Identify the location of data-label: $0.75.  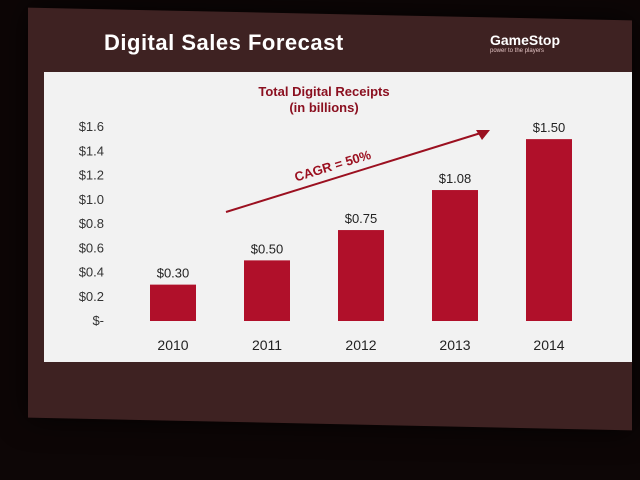
(361, 218).